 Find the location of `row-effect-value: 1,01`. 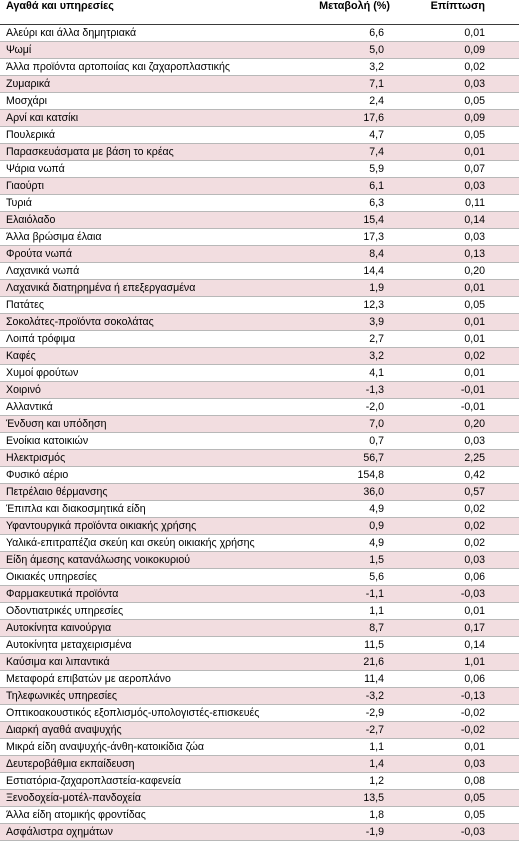

row-effect-value: 1,01 is located at coordinates (474, 662).